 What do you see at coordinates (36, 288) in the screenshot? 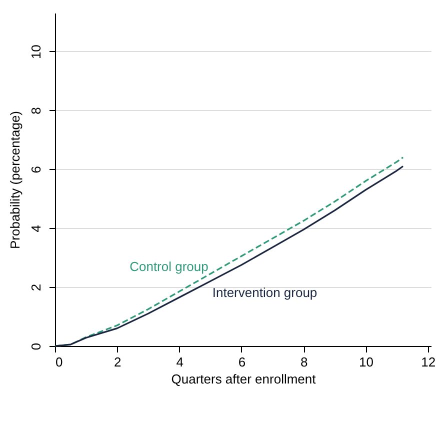
I see `y-tick-label: 2` at bounding box center [36, 288].